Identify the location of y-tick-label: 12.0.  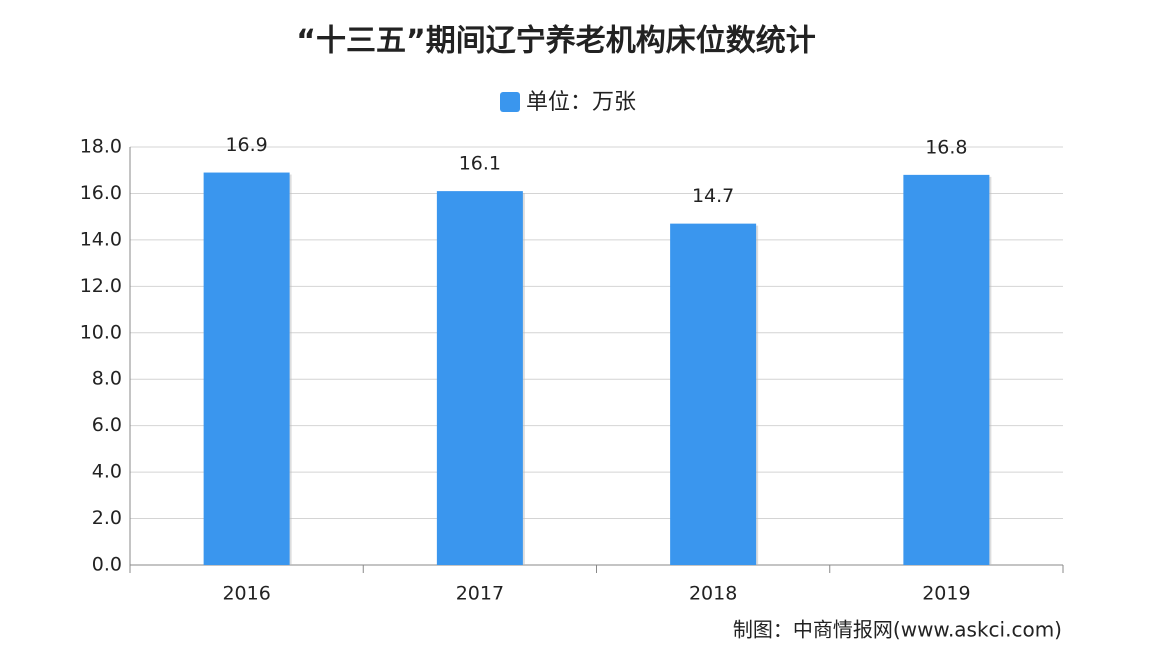
(101, 286).